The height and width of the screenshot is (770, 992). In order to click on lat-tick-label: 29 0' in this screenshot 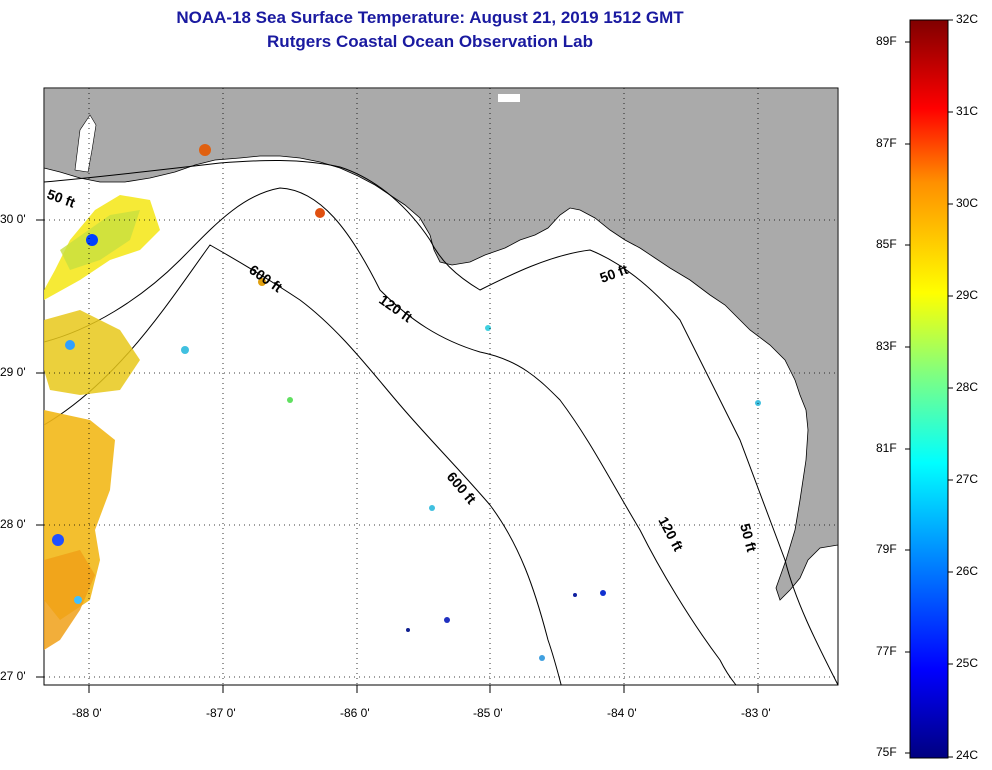, I will do `click(13, 372)`.